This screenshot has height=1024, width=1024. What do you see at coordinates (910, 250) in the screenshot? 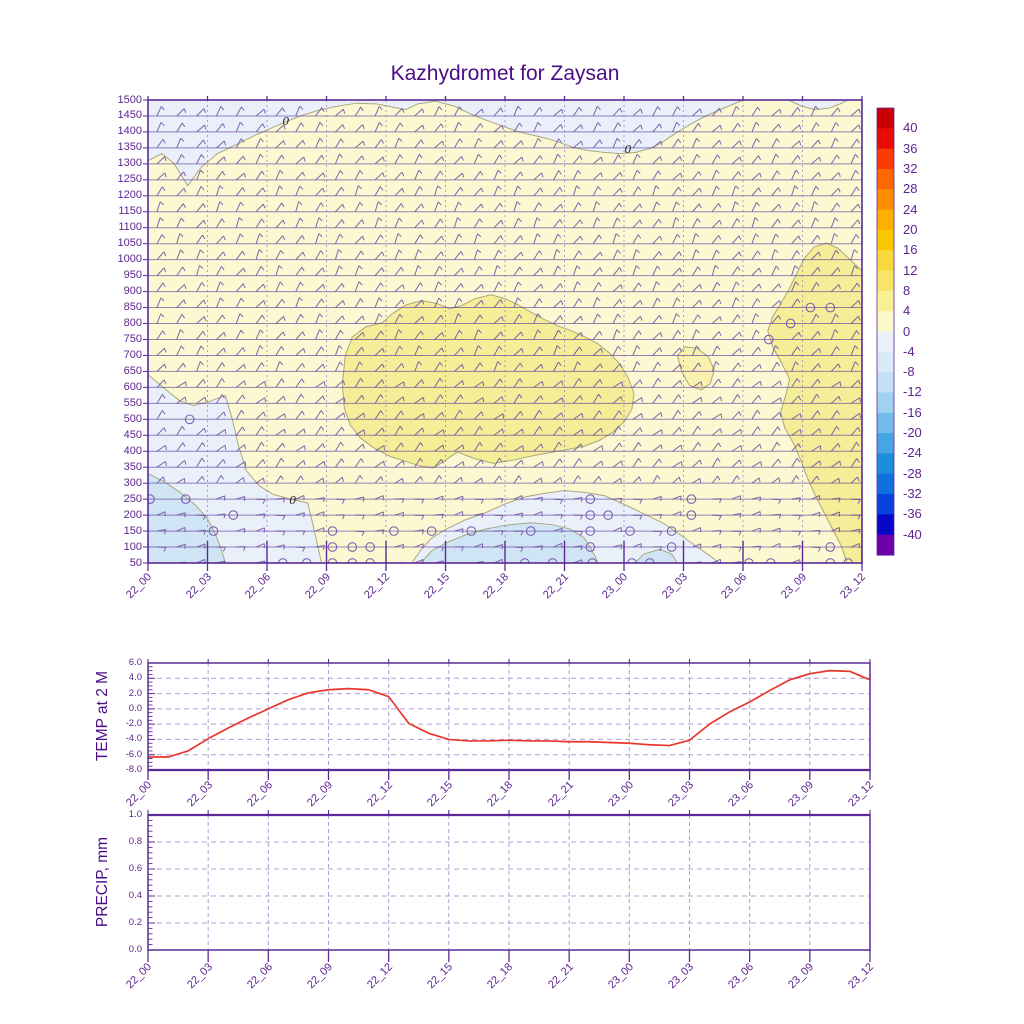
I see `colorbar-tick-label: 16` at bounding box center [910, 250].